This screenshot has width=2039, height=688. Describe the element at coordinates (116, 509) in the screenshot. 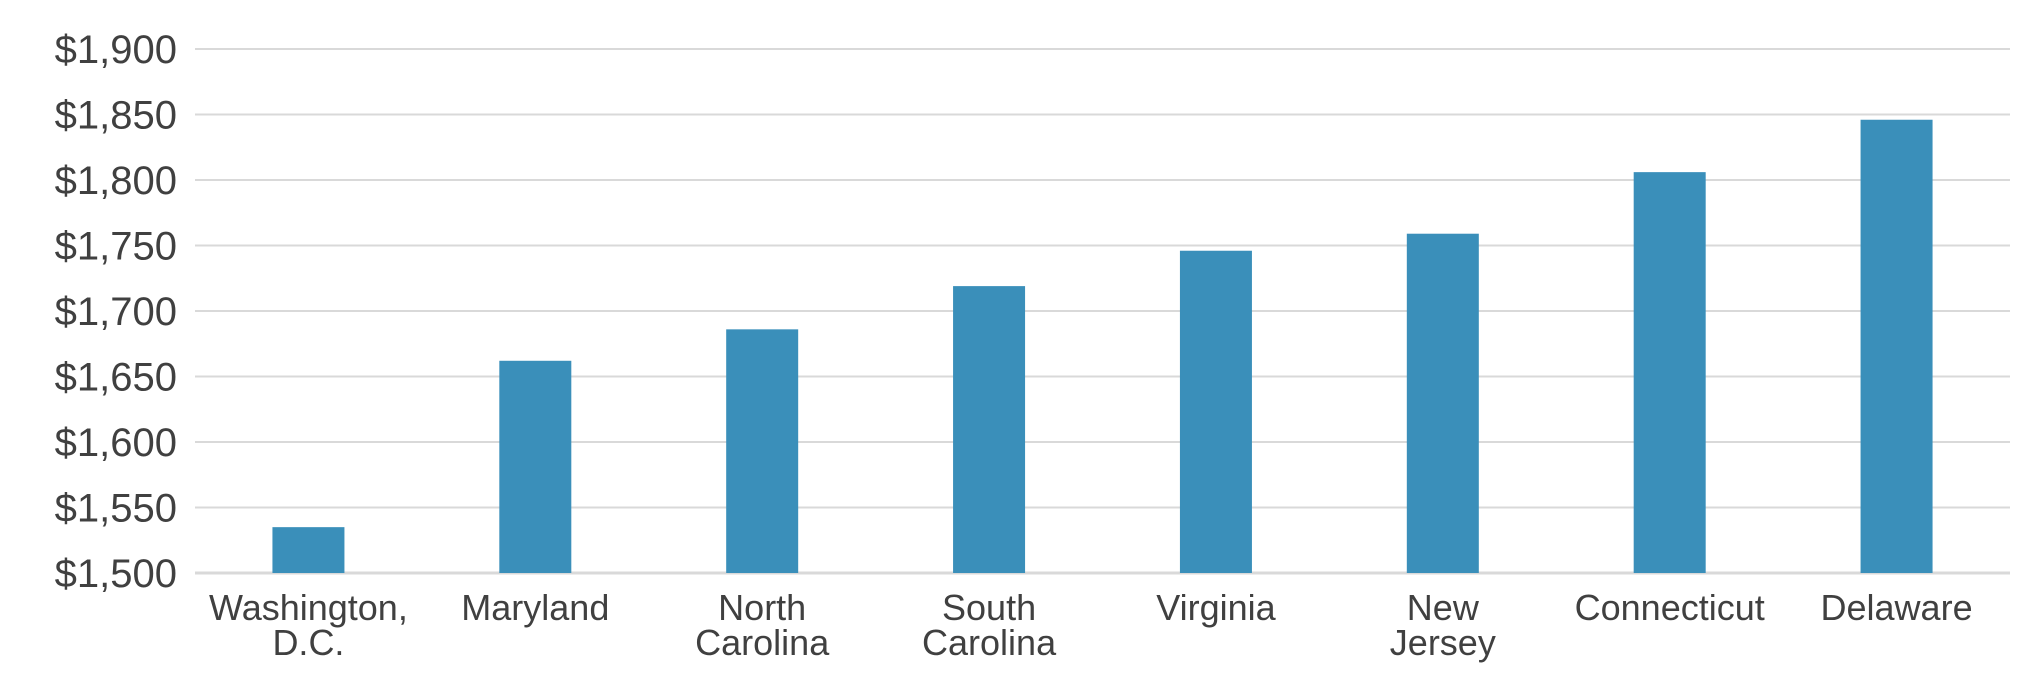

I see `y-tick-label: $1,550` at that location.